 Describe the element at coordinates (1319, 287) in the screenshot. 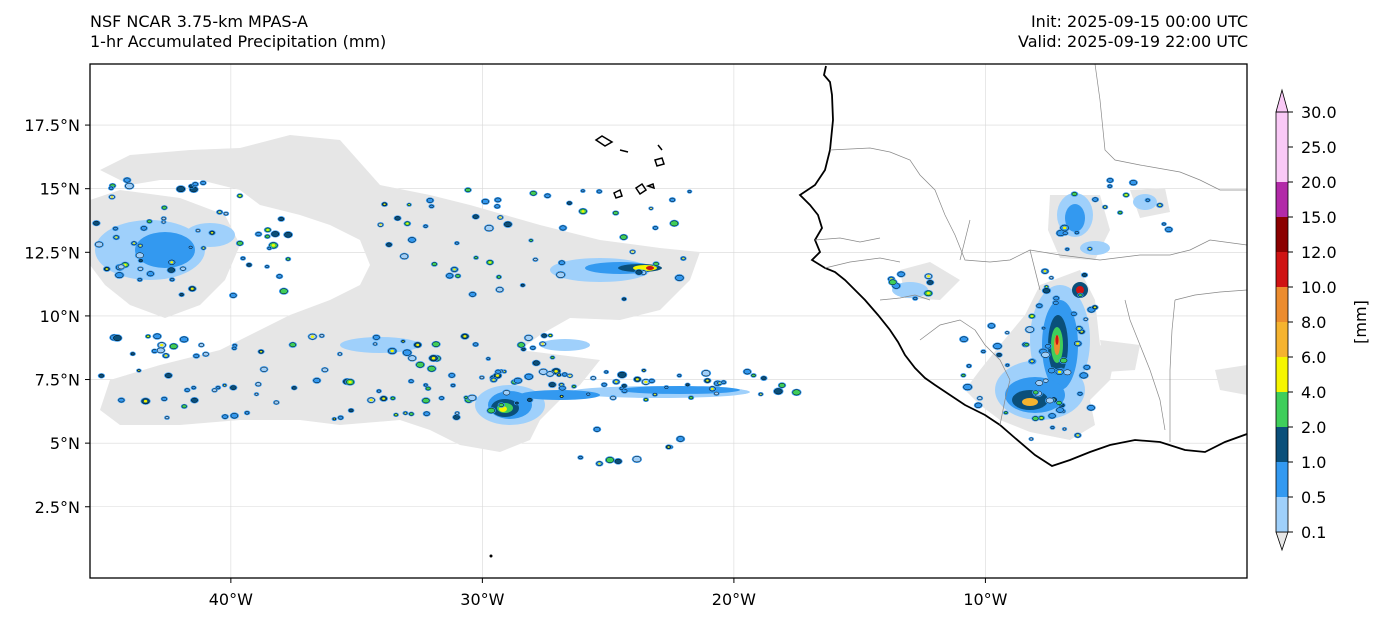

I see `colorbar-tick-label: 10.0` at that location.